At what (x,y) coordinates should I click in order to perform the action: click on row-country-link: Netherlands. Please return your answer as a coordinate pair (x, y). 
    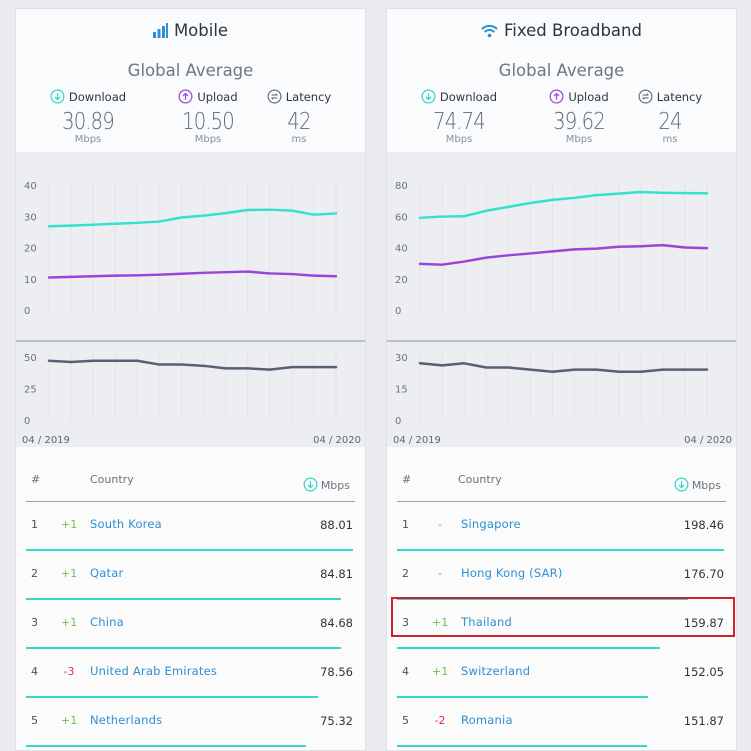
    Looking at the image, I should click on (126, 720).